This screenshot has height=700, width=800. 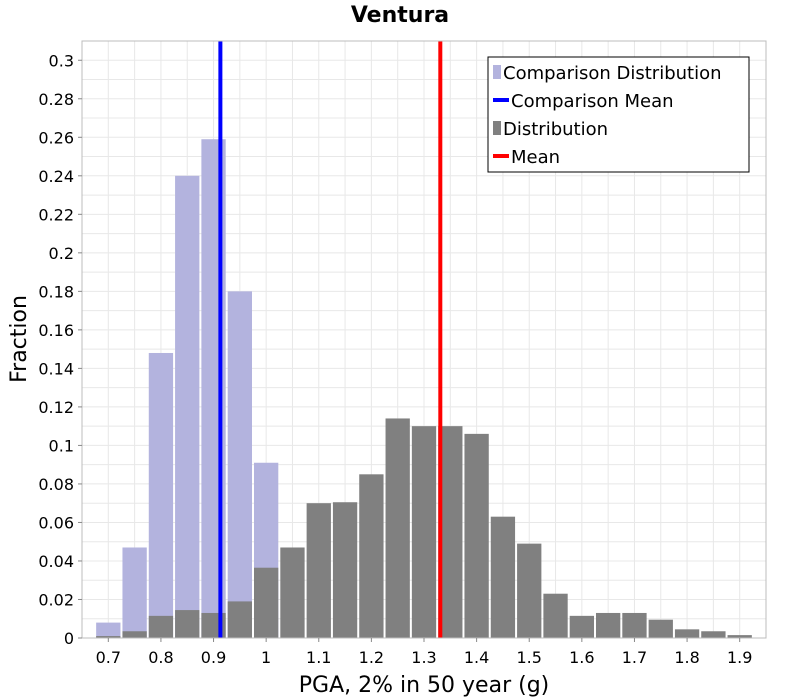 I want to click on chart-title: Ventura, so click(x=400, y=15).